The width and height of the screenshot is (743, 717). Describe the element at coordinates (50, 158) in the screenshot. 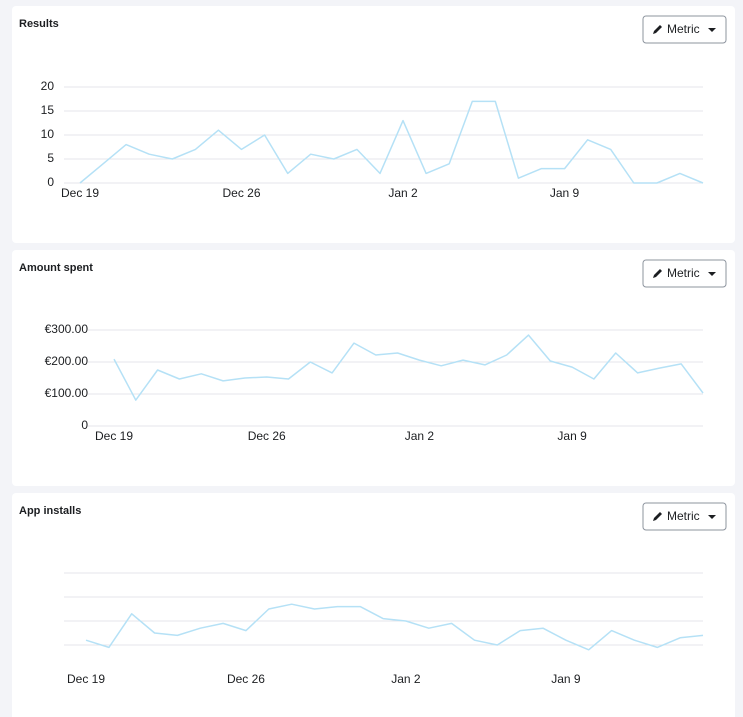

I see `y-tick-label: 5` at that location.